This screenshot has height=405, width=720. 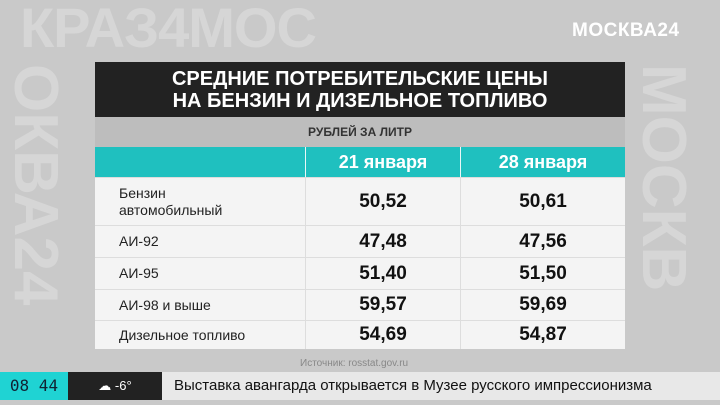 I want to click on header-cell, so click(x=200, y=162).